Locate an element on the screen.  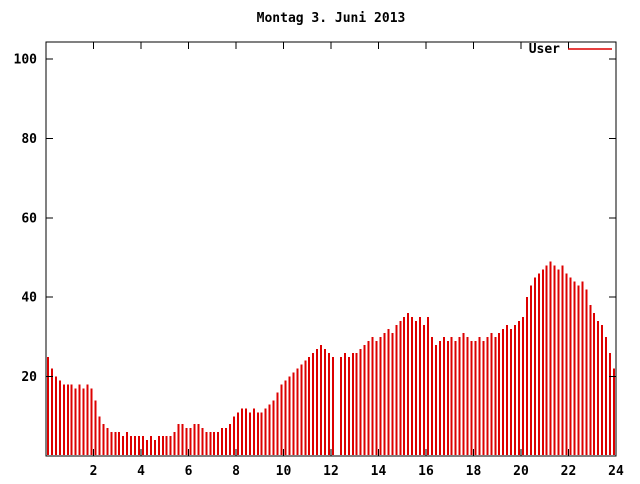
svg-text: 100 is located at coordinates (26, 60).